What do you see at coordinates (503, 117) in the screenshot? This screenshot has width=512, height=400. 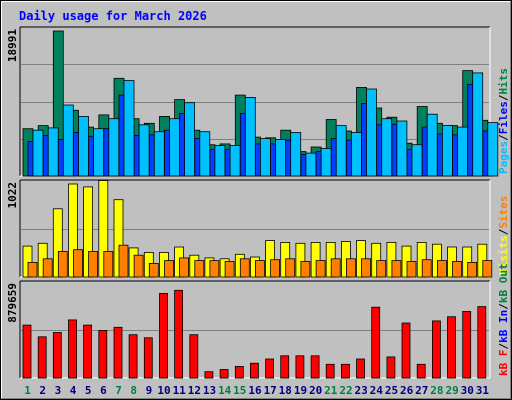 I see `legend-files: Files` at bounding box center [503, 117].